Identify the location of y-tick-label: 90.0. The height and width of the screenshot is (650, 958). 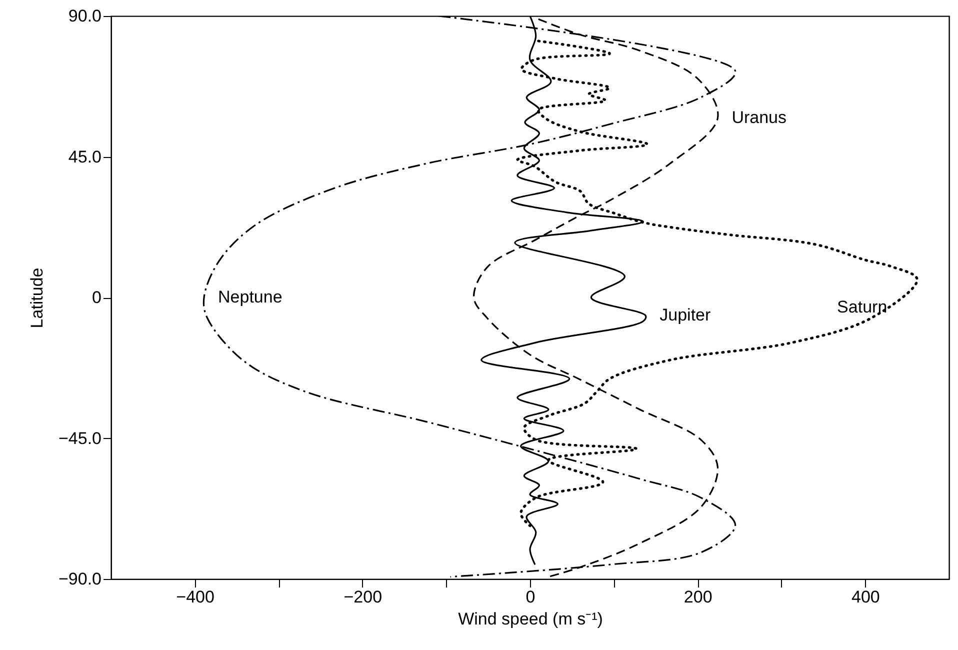
(85, 16).